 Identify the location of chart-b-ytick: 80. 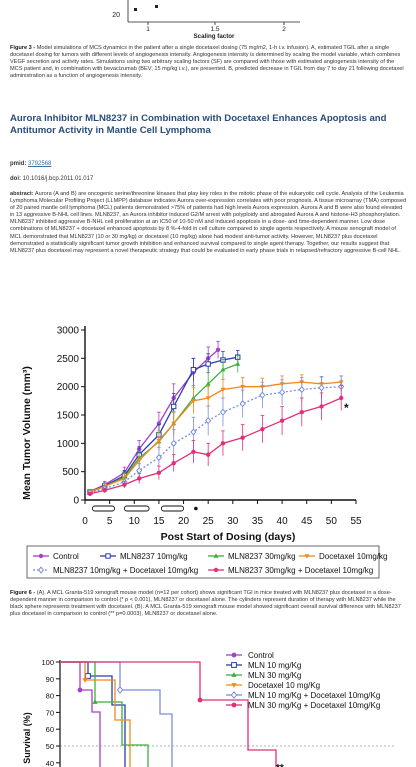
(50, 696).